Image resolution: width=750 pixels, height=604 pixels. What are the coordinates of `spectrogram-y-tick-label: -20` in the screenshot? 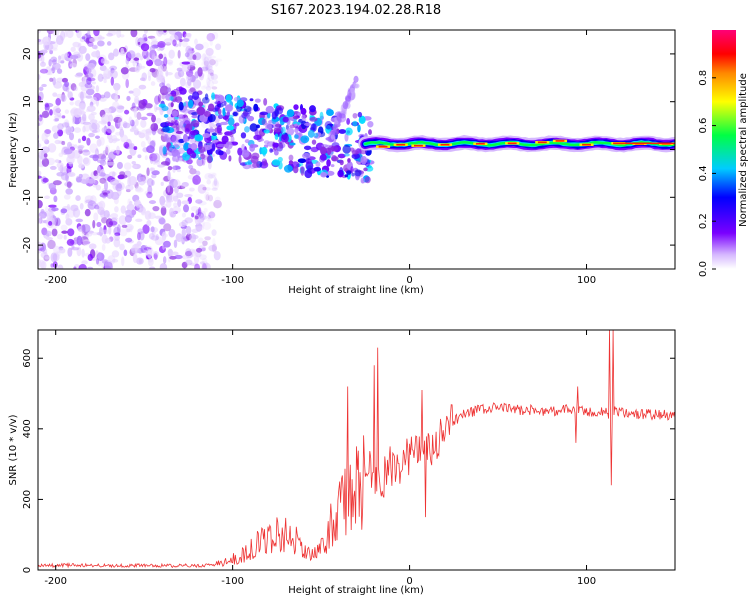 It's located at (27, 245).